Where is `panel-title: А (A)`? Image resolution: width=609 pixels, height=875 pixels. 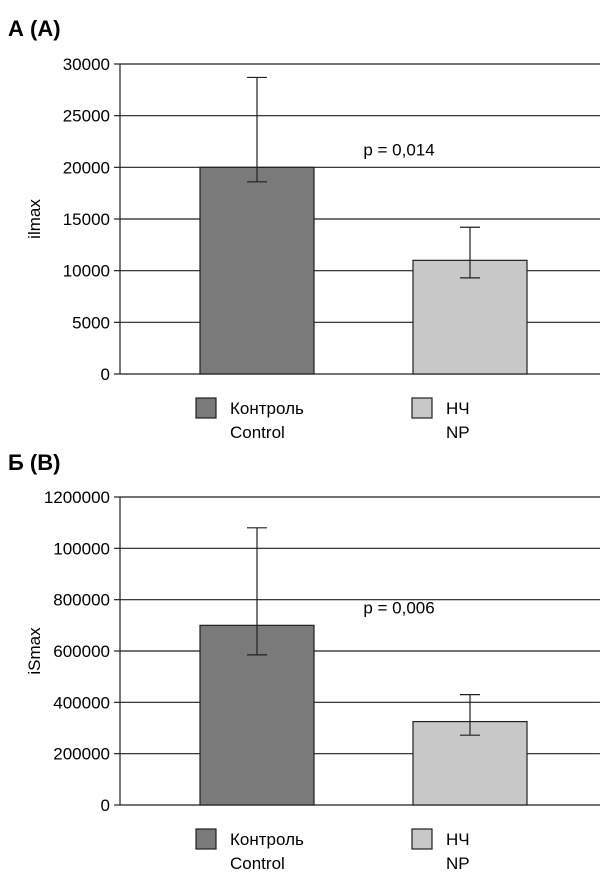 panel-title: А (A) is located at coordinates (34, 28).